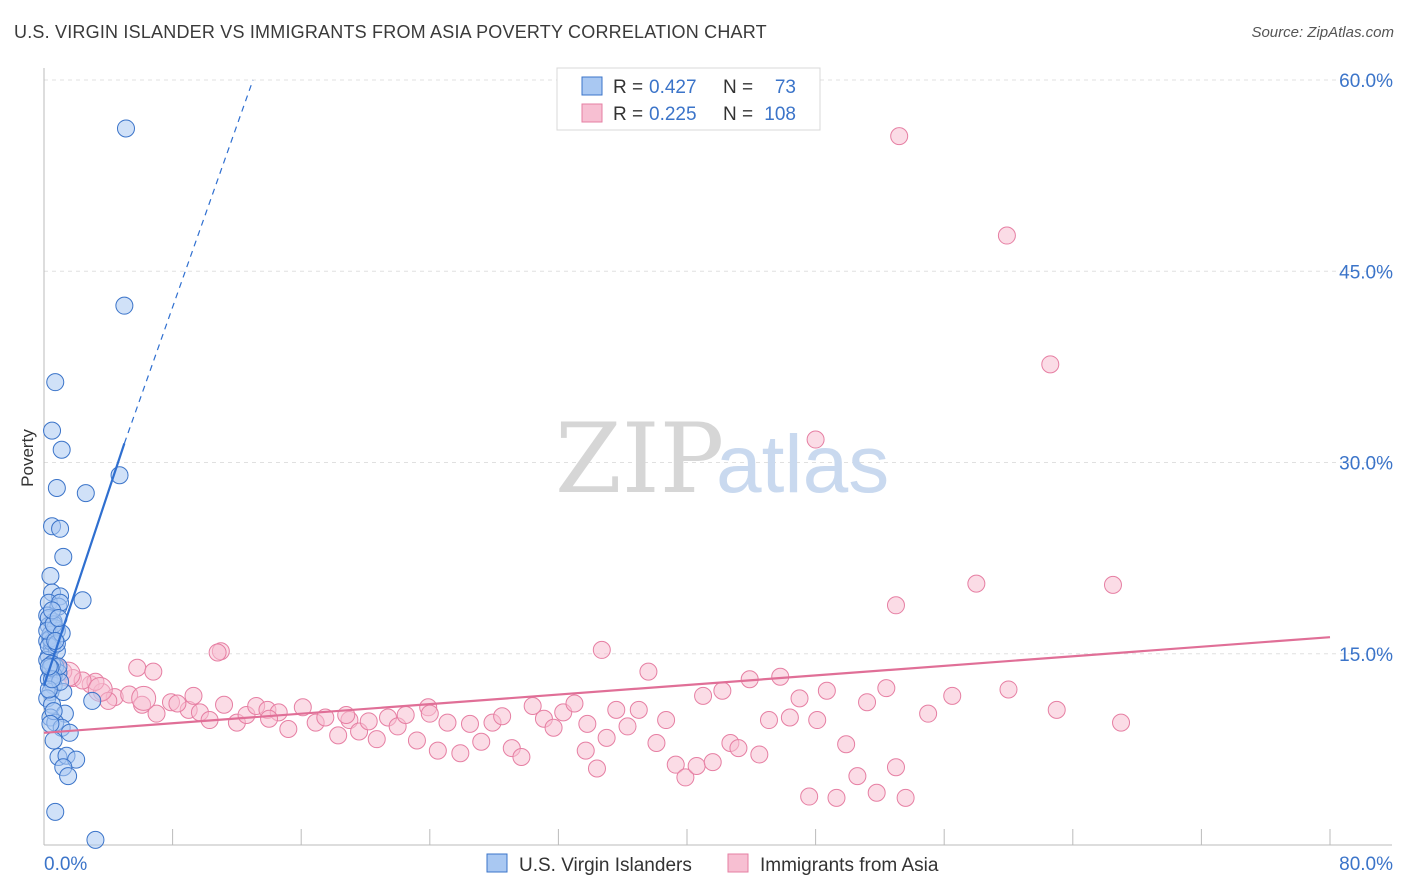 This screenshot has height=892, width=1406. I want to click on y-tick-label-1: 30.0%, so click(1366, 464).